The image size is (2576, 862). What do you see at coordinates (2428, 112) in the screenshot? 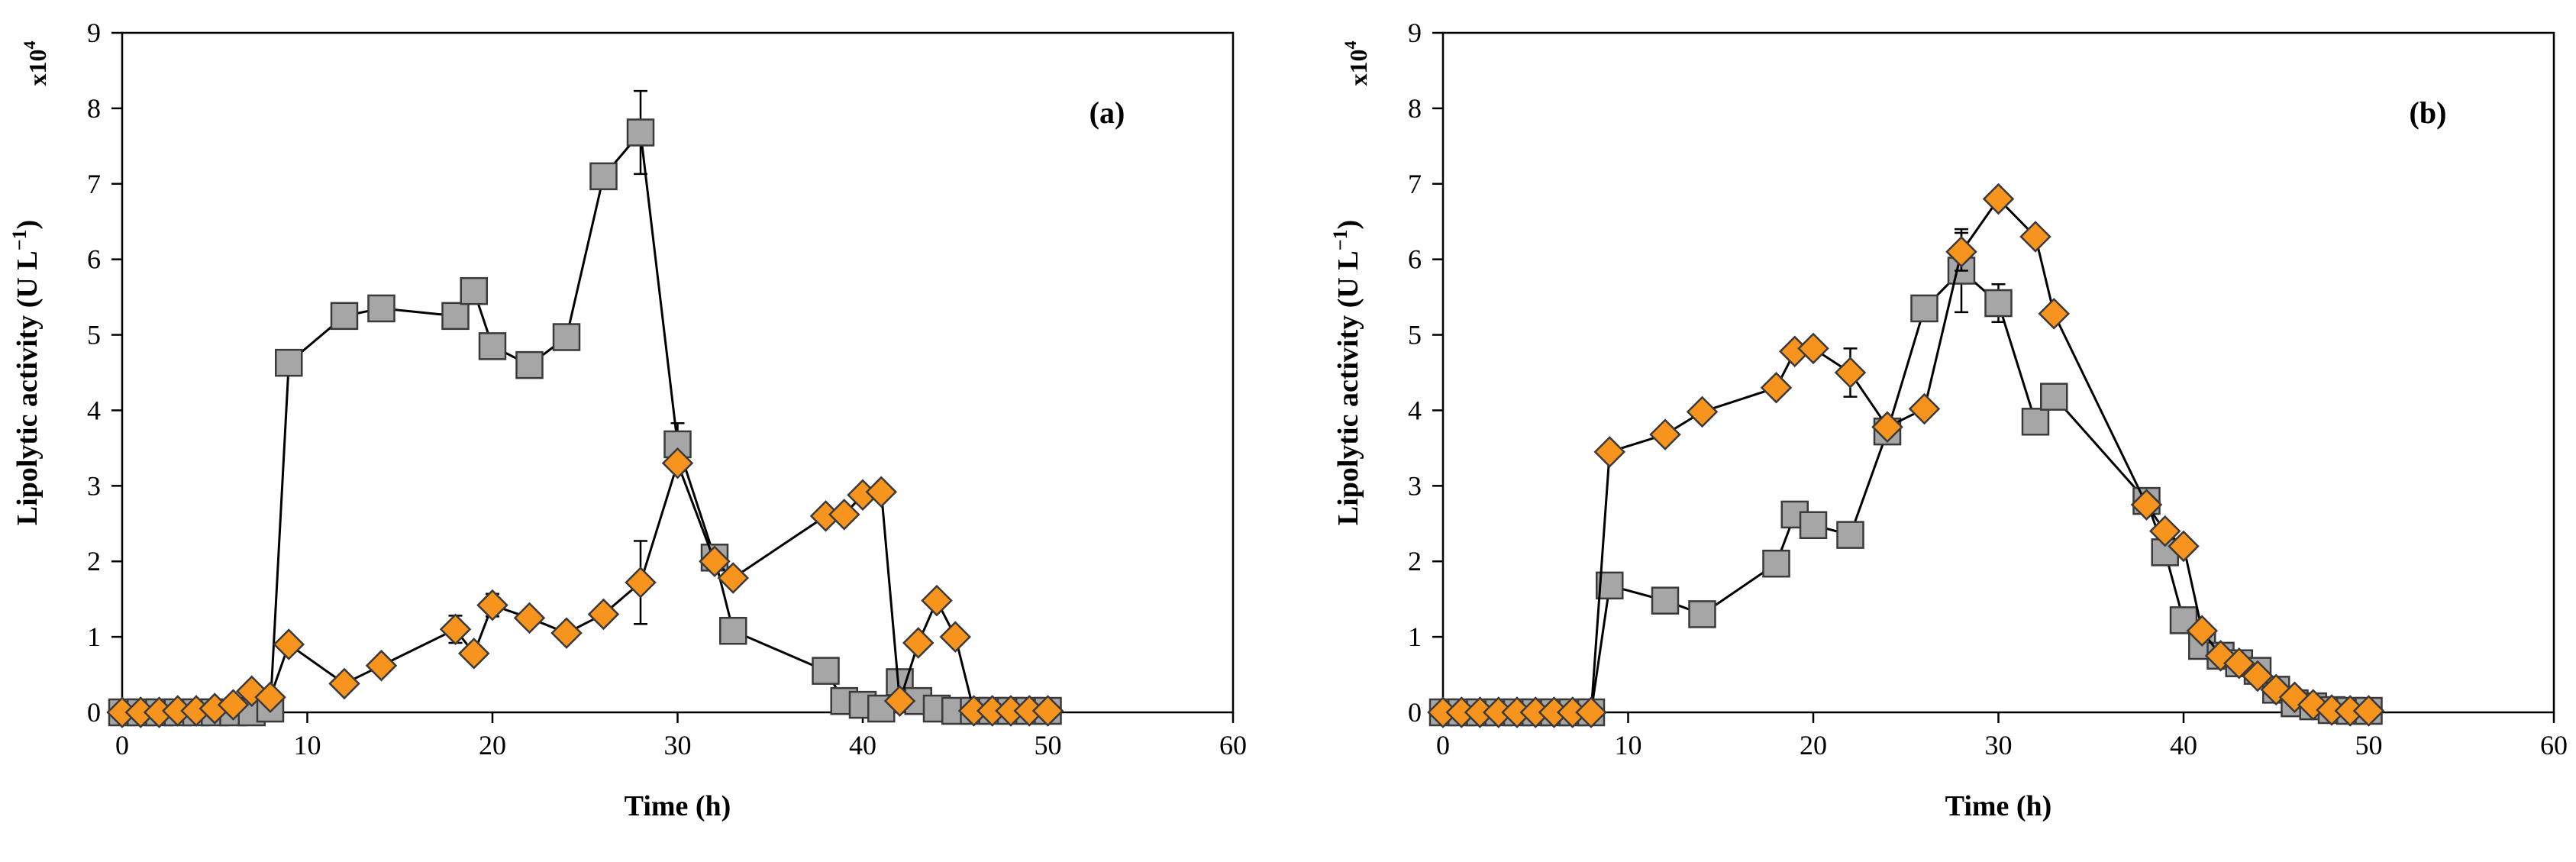
I see `panel-label: (b)` at bounding box center [2428, 112].